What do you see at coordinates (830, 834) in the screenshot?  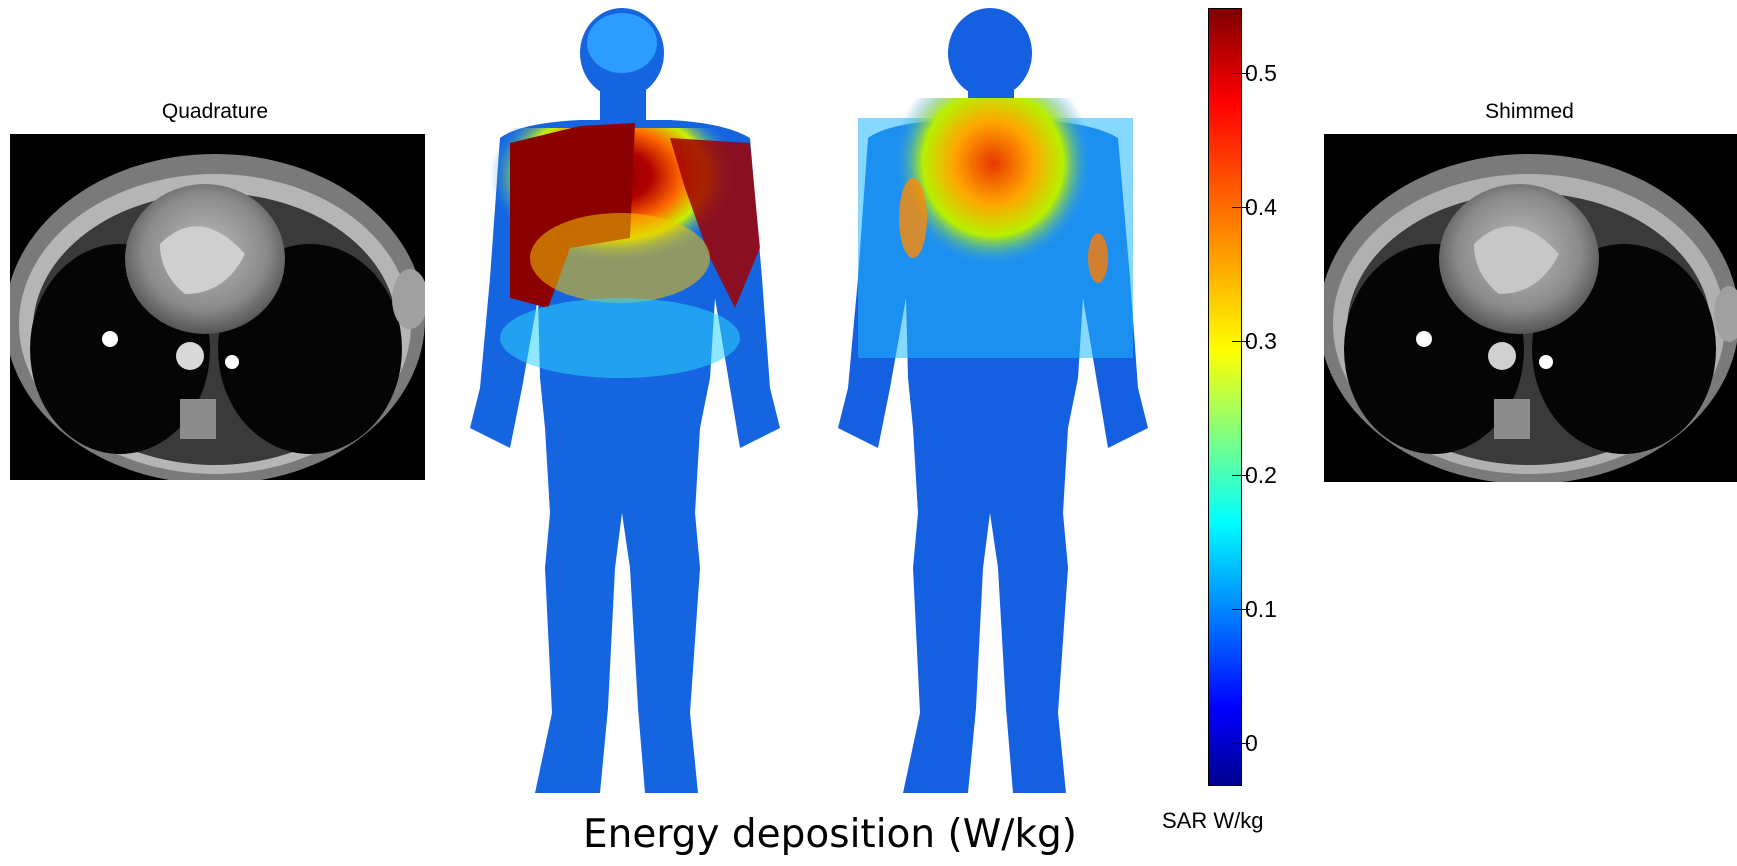 I see `figure-caption: Energy deposition (W/kg)` at bounding box center [830, 834].